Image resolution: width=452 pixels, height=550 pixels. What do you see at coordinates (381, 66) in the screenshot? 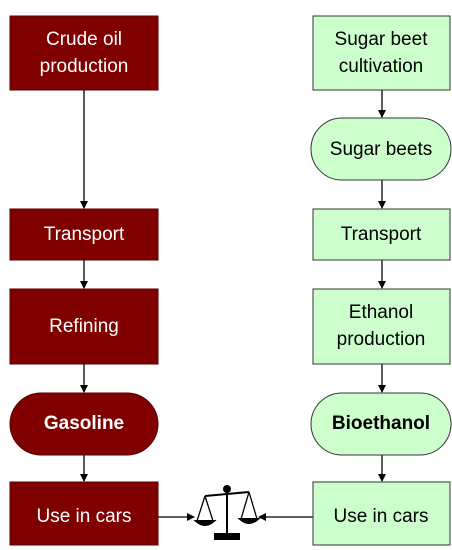
I see `label: cultivation` at bounding box center [381, 66].